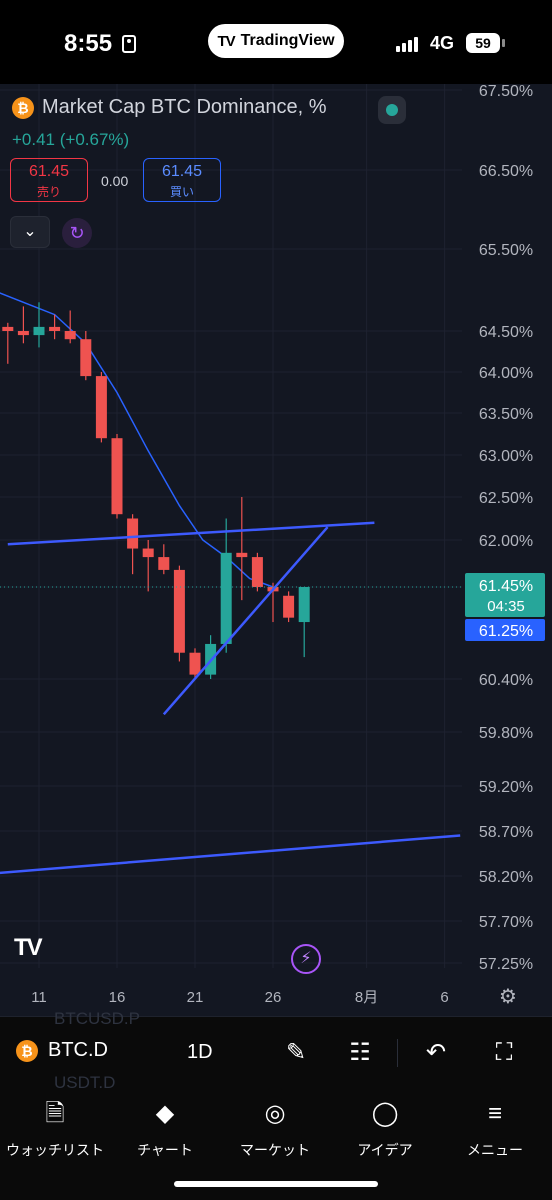  I want to click on y-tick-label: 59.80%, so click(506, 733).